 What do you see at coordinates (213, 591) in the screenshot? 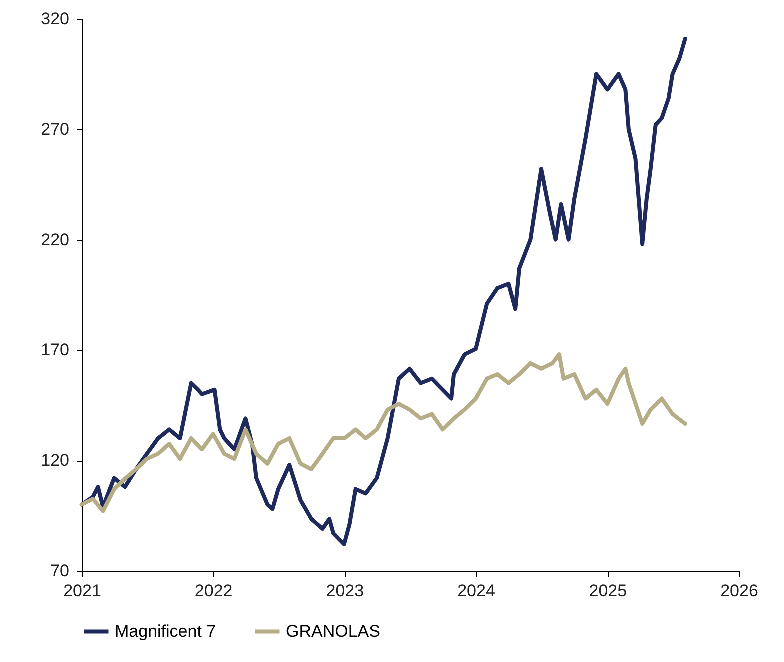
I see `x-tick-label: 2022` at bounding box center [213, 591].